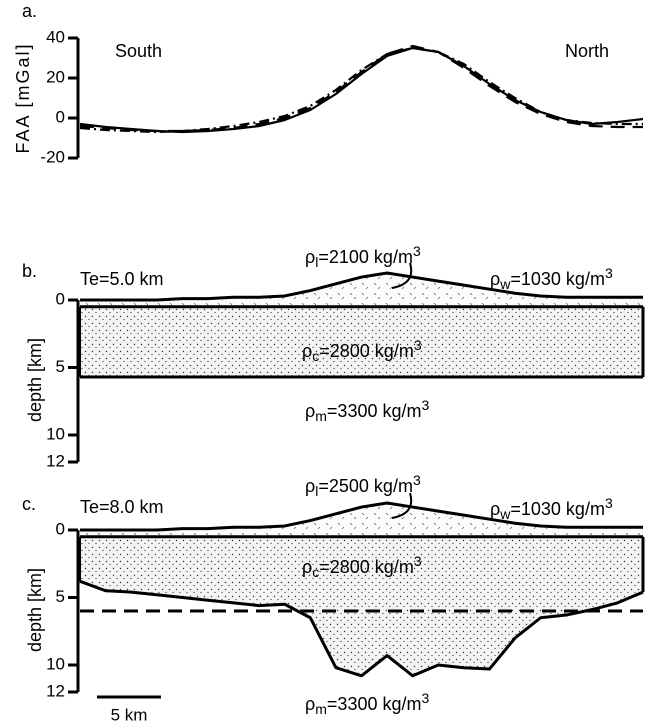 Image resolution: width=650 pixels, height=726 pixels. I want to click on annotation: Te=8.0 km, so click(122, 507).